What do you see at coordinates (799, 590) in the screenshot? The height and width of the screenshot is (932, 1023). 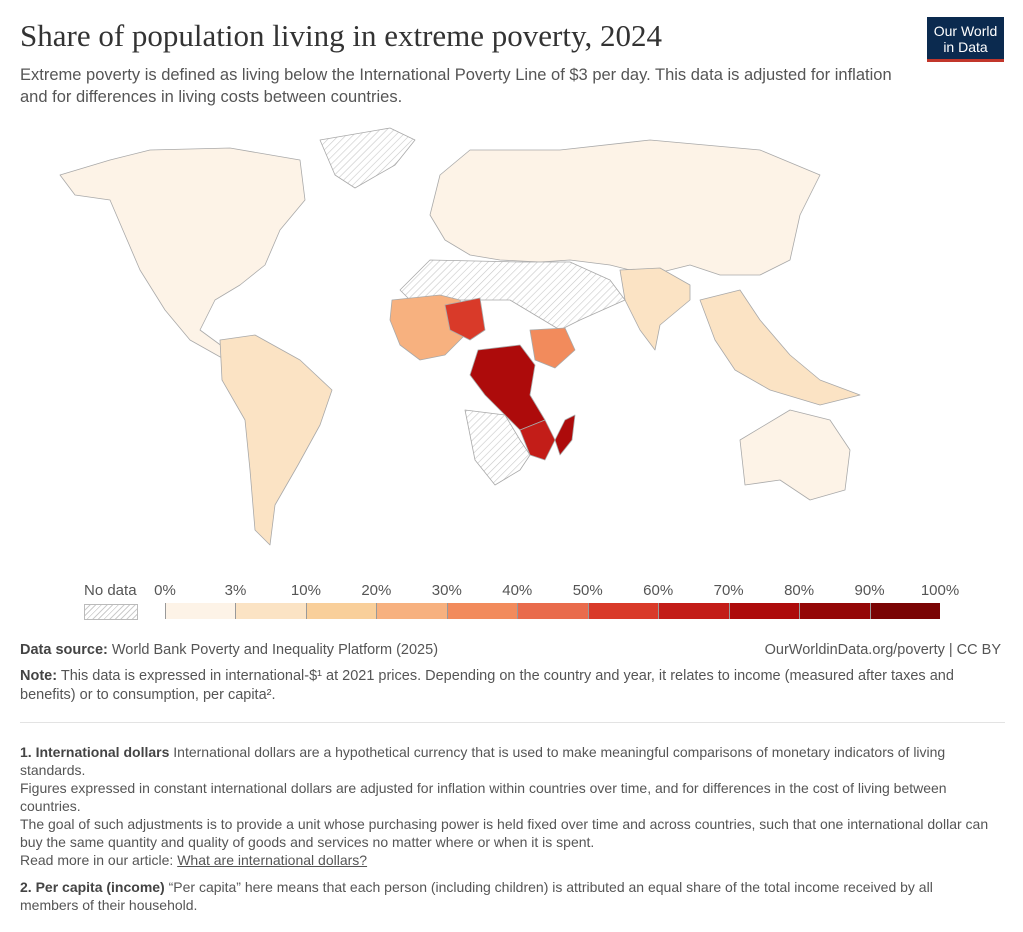 I see `legend-tick-label: 80%` at bounding box center [799, 590].